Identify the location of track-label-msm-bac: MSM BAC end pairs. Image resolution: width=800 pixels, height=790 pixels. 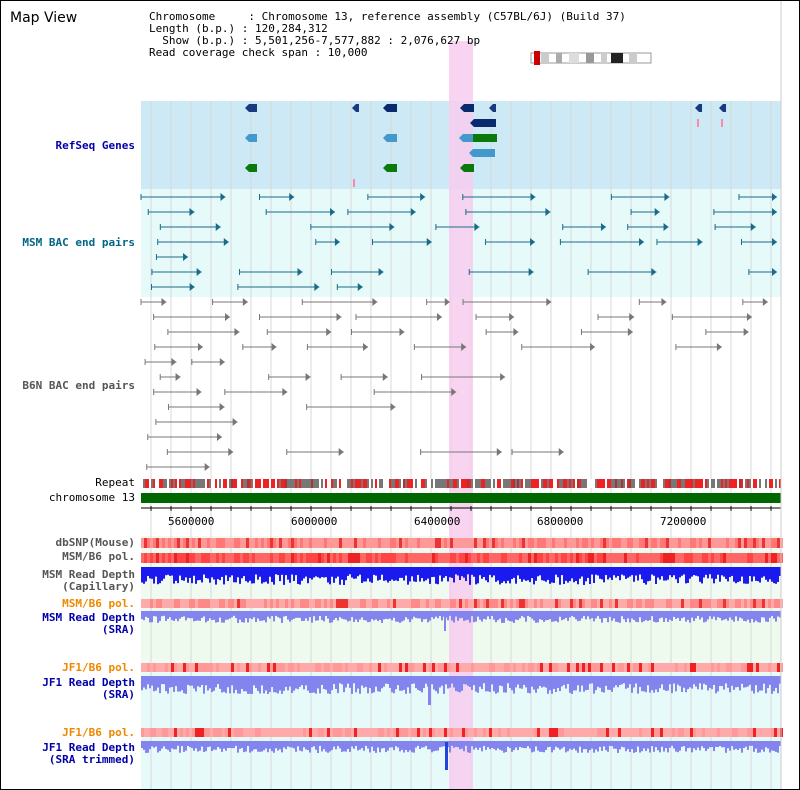
(78, 242).